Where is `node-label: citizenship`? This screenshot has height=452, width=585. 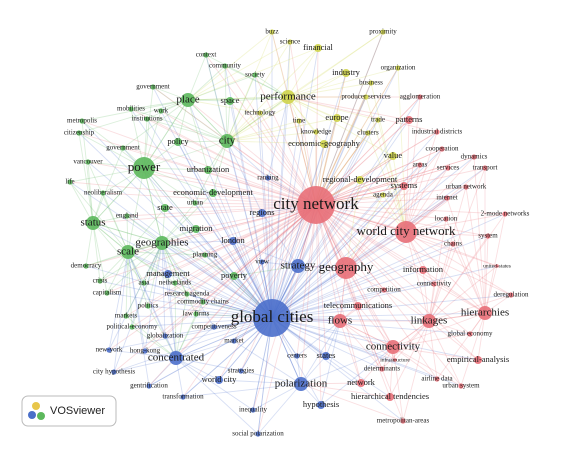 node-label: citizenship is located at coordinates (79, 133).